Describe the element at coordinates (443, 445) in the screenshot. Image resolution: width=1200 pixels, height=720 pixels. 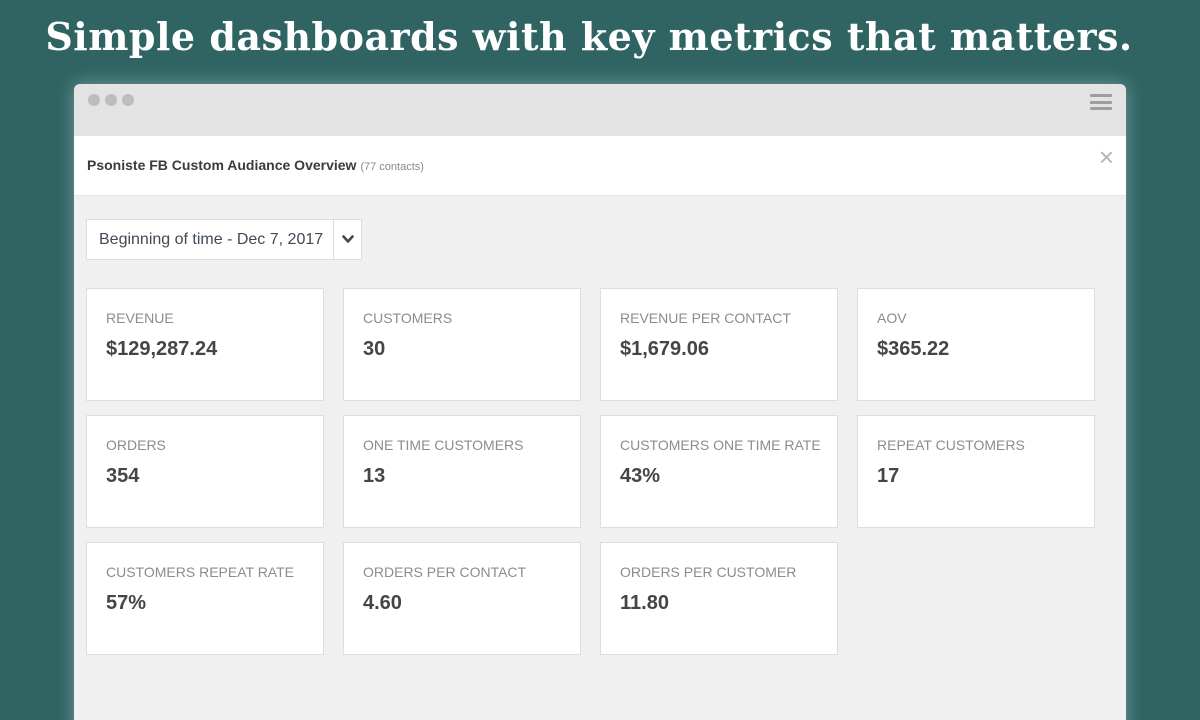
I see `metric-label: ONE TIME CUSTOMERS` at that location.